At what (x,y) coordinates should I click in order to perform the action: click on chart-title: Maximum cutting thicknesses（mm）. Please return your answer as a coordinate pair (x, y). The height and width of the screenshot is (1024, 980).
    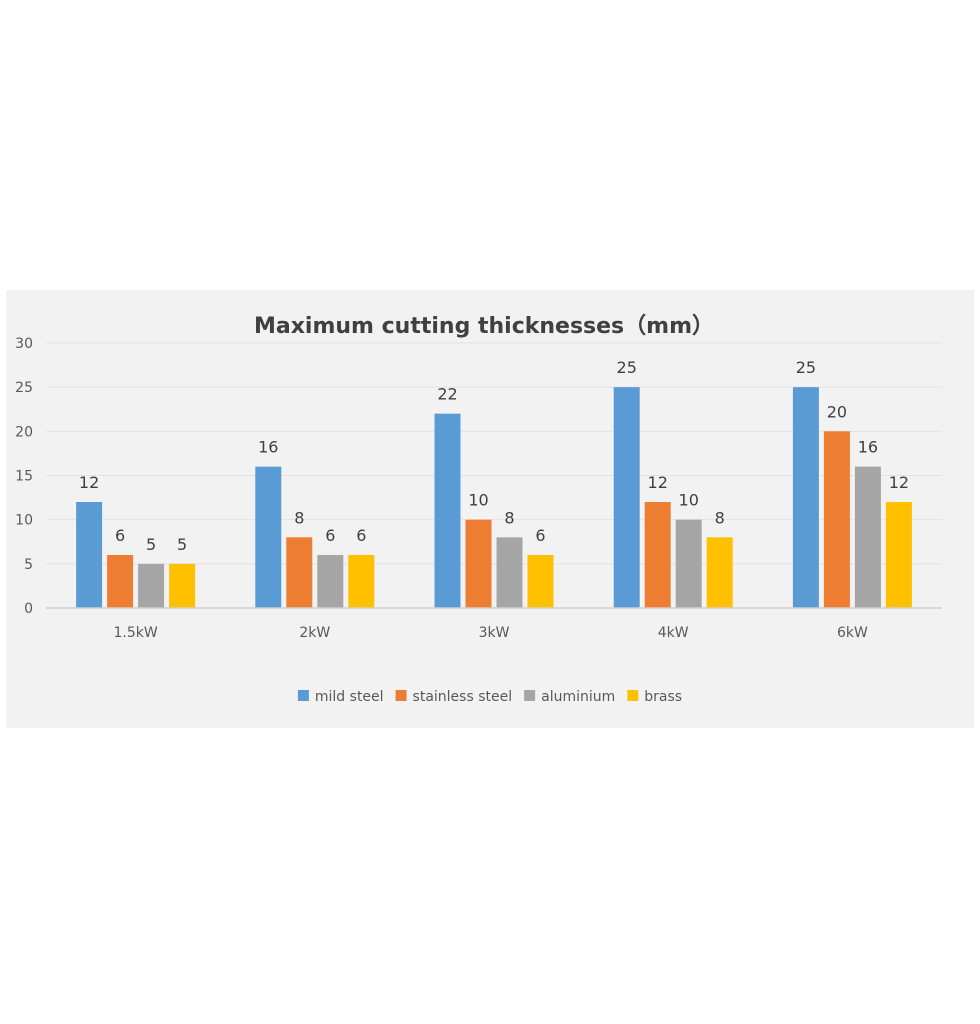
    Looking at the image, I should click on (484, 326).